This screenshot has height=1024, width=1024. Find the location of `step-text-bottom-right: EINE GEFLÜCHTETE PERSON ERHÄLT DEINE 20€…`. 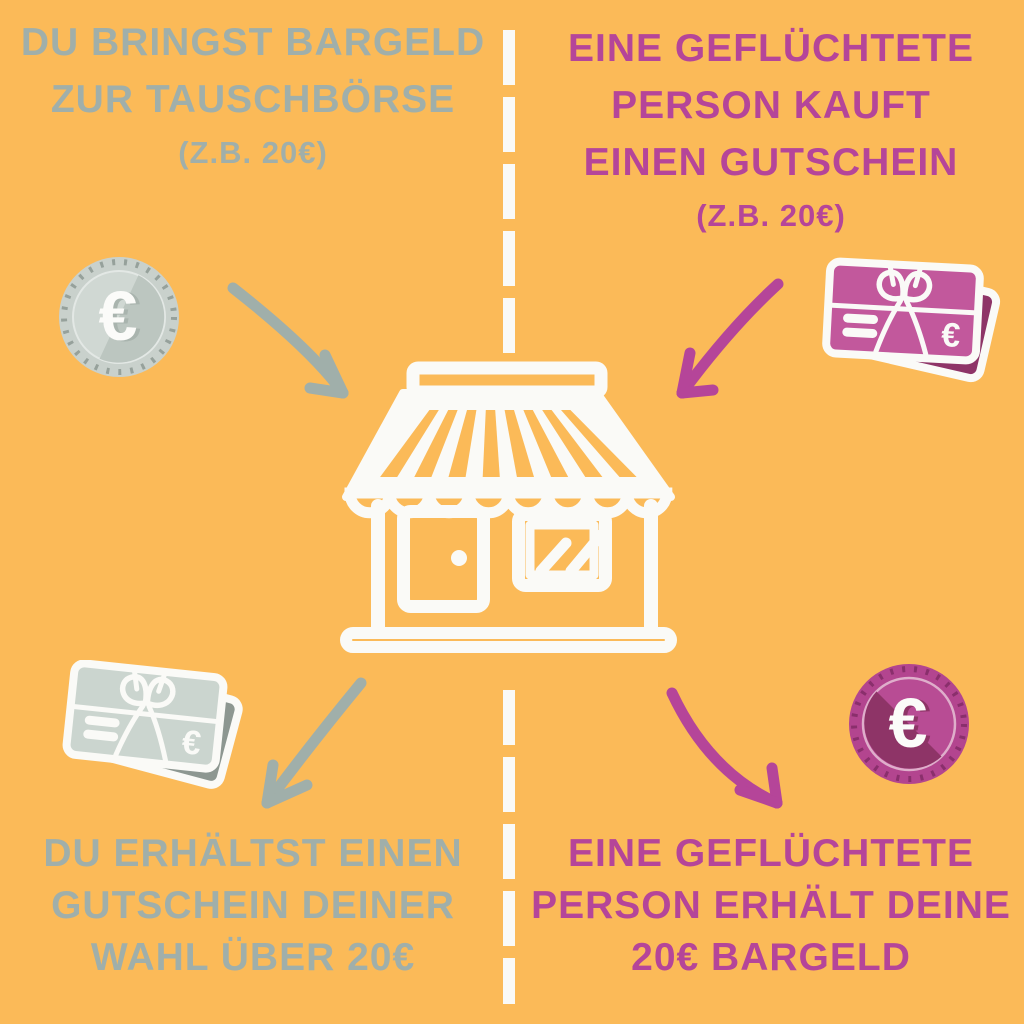

step-text-bottom-right: EINE GEFLÜCHTETE PERSON ERHÄLT DEINE 20€… is located at coordinates (771, 906).